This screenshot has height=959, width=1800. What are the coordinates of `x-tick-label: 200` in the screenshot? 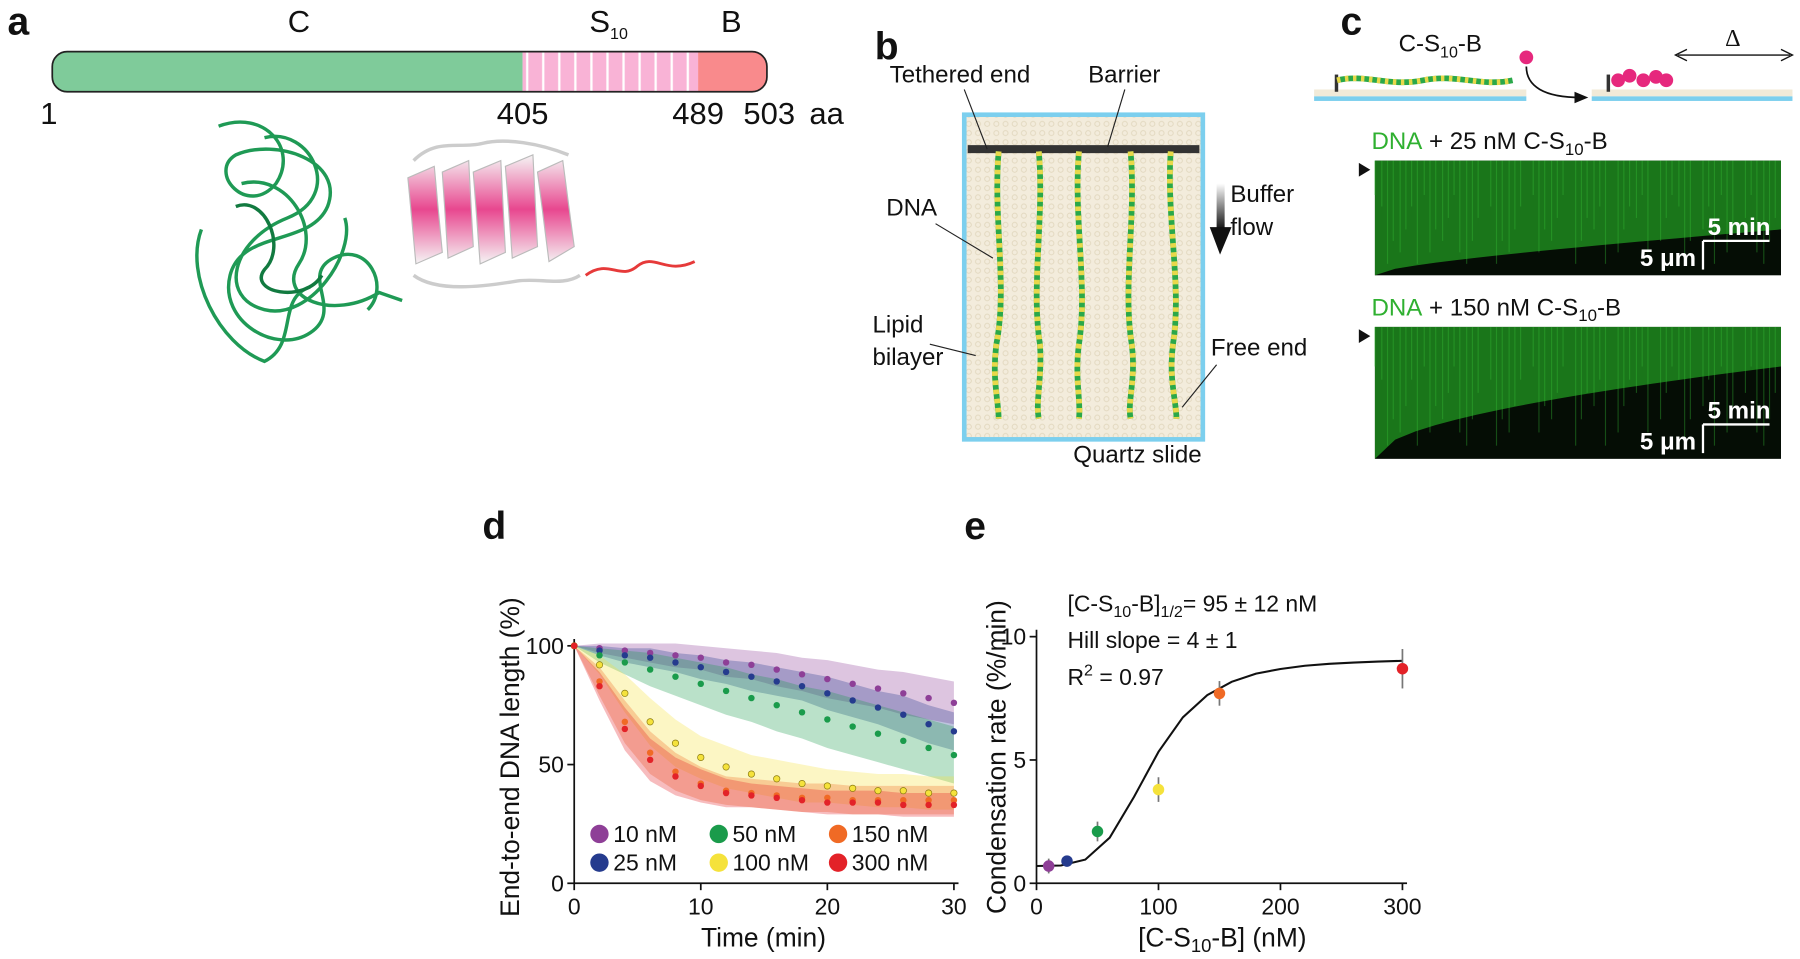 It's located at (1280, 906).